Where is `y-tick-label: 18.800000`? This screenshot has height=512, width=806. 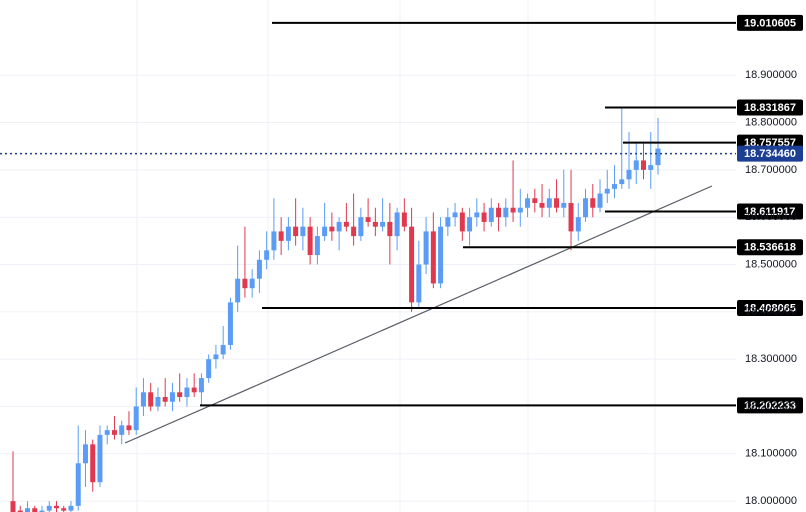
y-tick-label: 18.800000 is located at coordinates (771, 122).